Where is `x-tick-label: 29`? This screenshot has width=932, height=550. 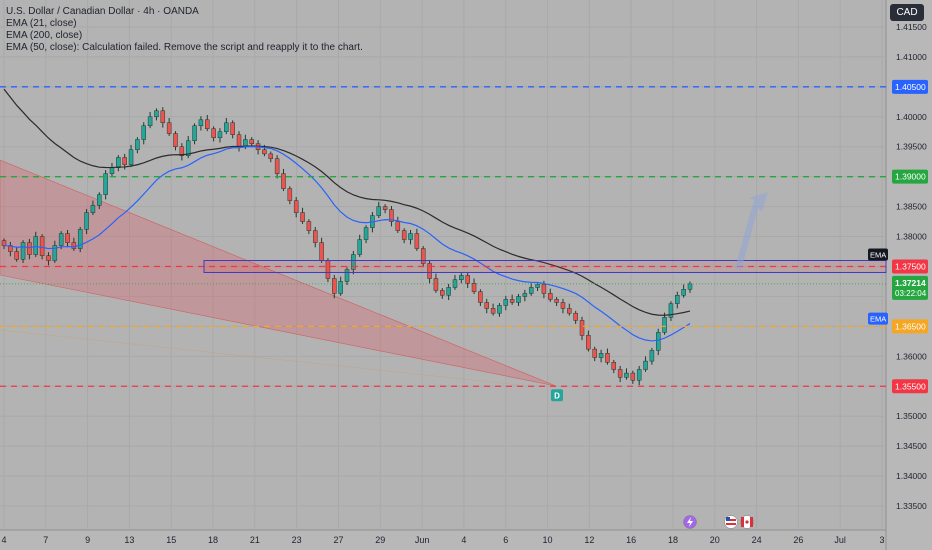
x-tick-label: 29 is located at coordinates (380, 540).